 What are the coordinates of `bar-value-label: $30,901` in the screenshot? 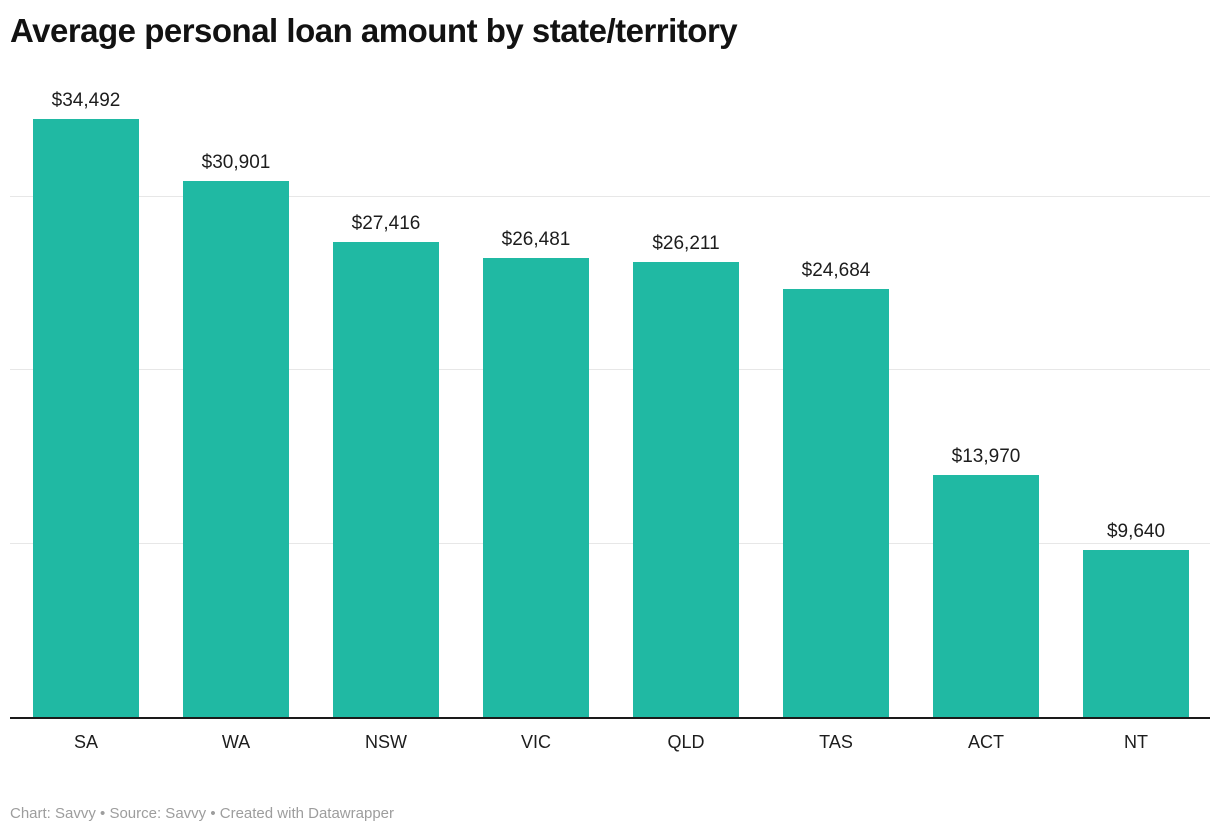 It's located at (236, 162).